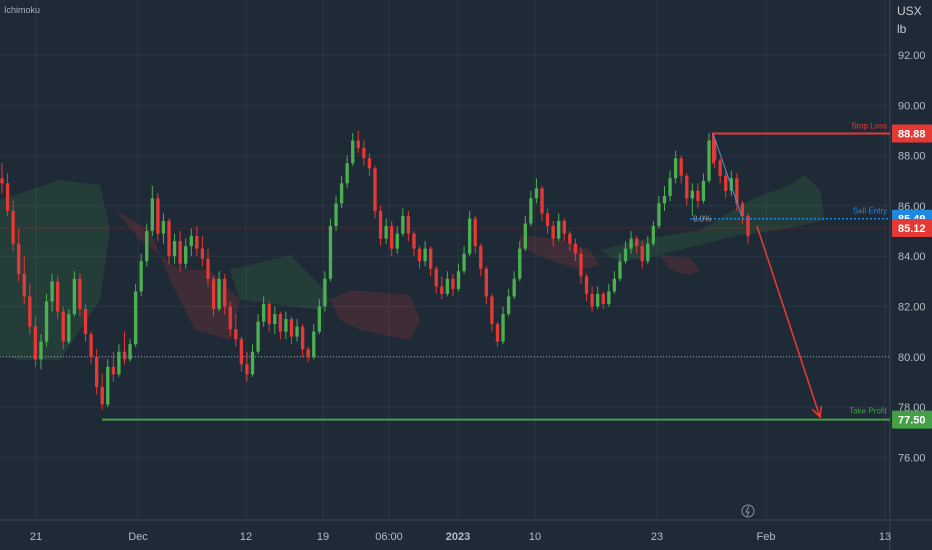  I want to click on projection-arrow-line, so click(788, 321).